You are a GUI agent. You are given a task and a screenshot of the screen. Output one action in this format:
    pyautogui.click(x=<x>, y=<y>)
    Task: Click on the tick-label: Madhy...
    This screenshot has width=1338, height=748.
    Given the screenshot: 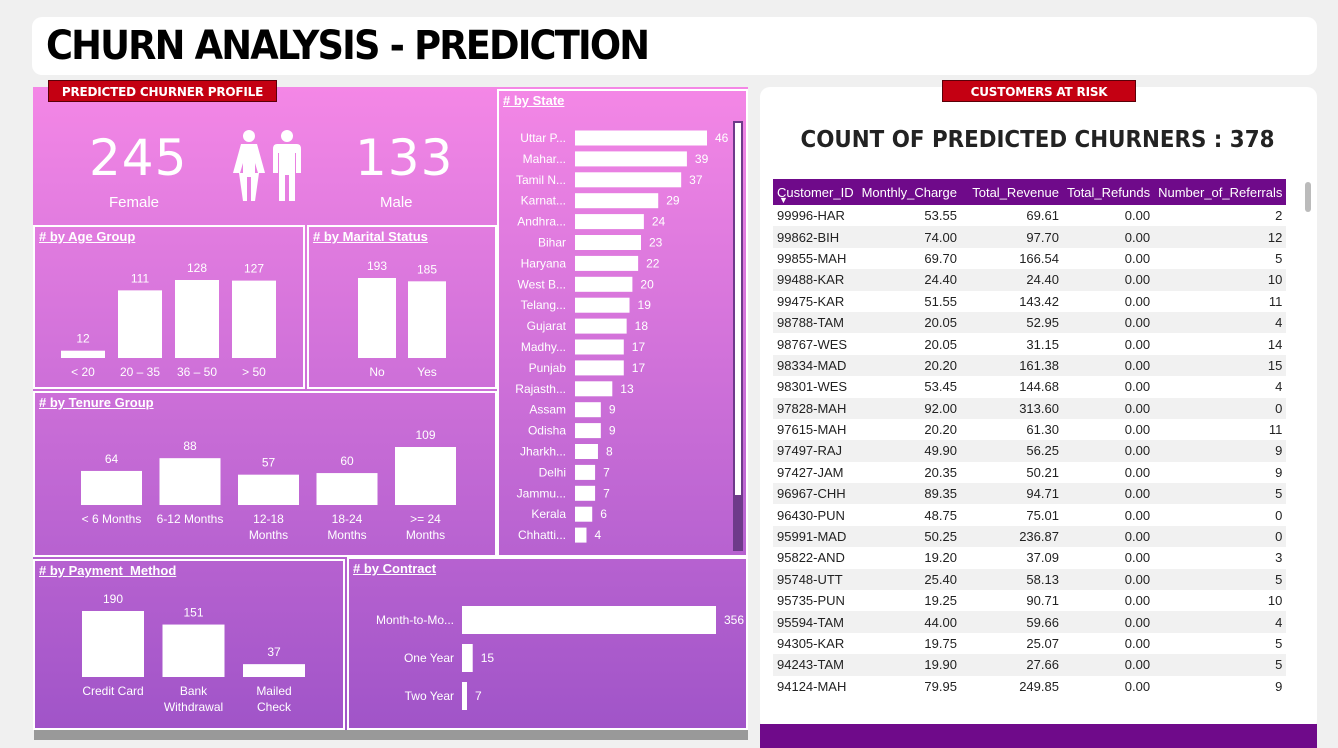 What is the action you would take?
    pyautogui.click(x=543, y=347)
    